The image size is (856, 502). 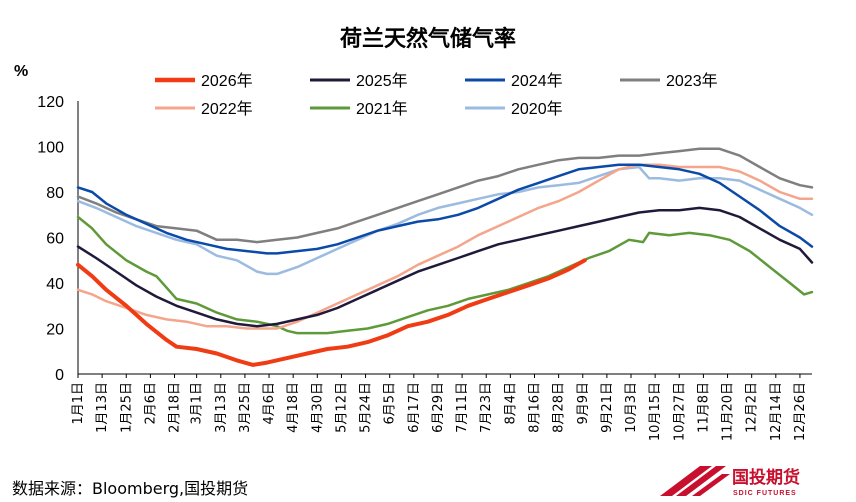 What do you see at coordinates (631, 407) in the screenshot?
I see `x-tick-label: 10月3日` at bounding box center [631, 407].